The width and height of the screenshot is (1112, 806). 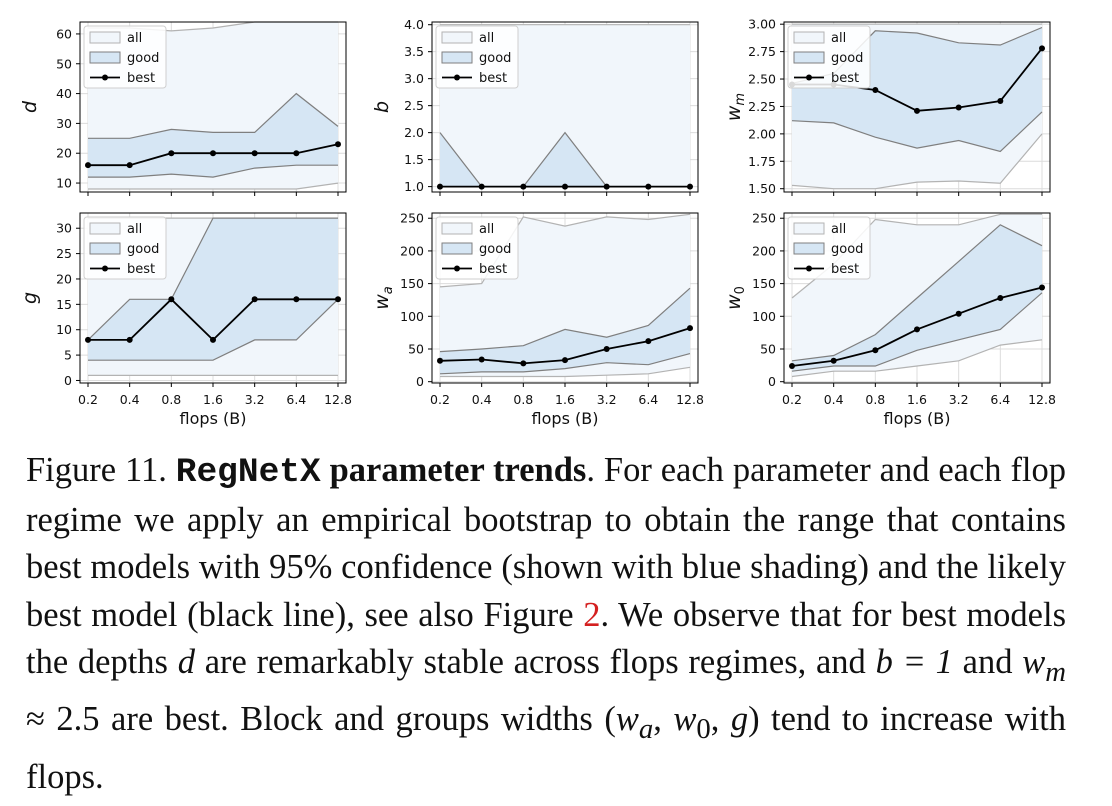 What do you see at coordinates (412, 316) in the screenshot?
I see `y-tick-label: 100` at bounding box center [412, 316].